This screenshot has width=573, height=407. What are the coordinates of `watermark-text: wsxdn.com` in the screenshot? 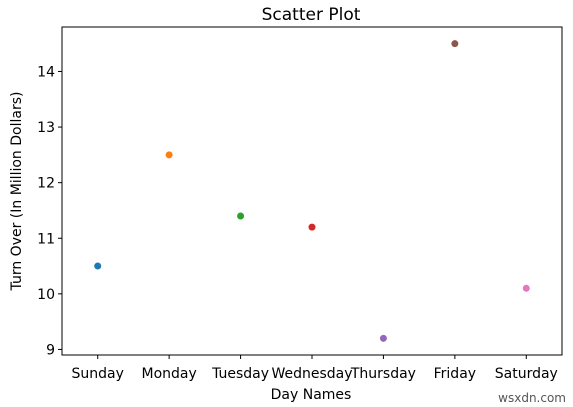 It's located at (532, 398).